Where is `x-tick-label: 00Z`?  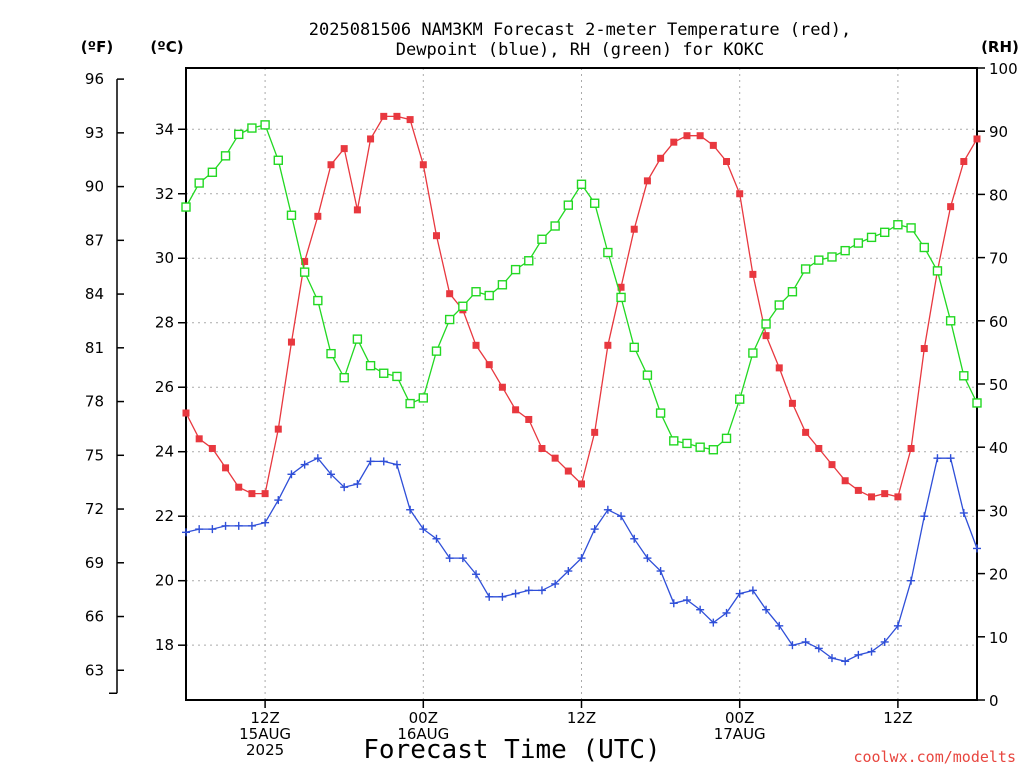 x-tick-label: 00Z is located at coordinates (423, 718).